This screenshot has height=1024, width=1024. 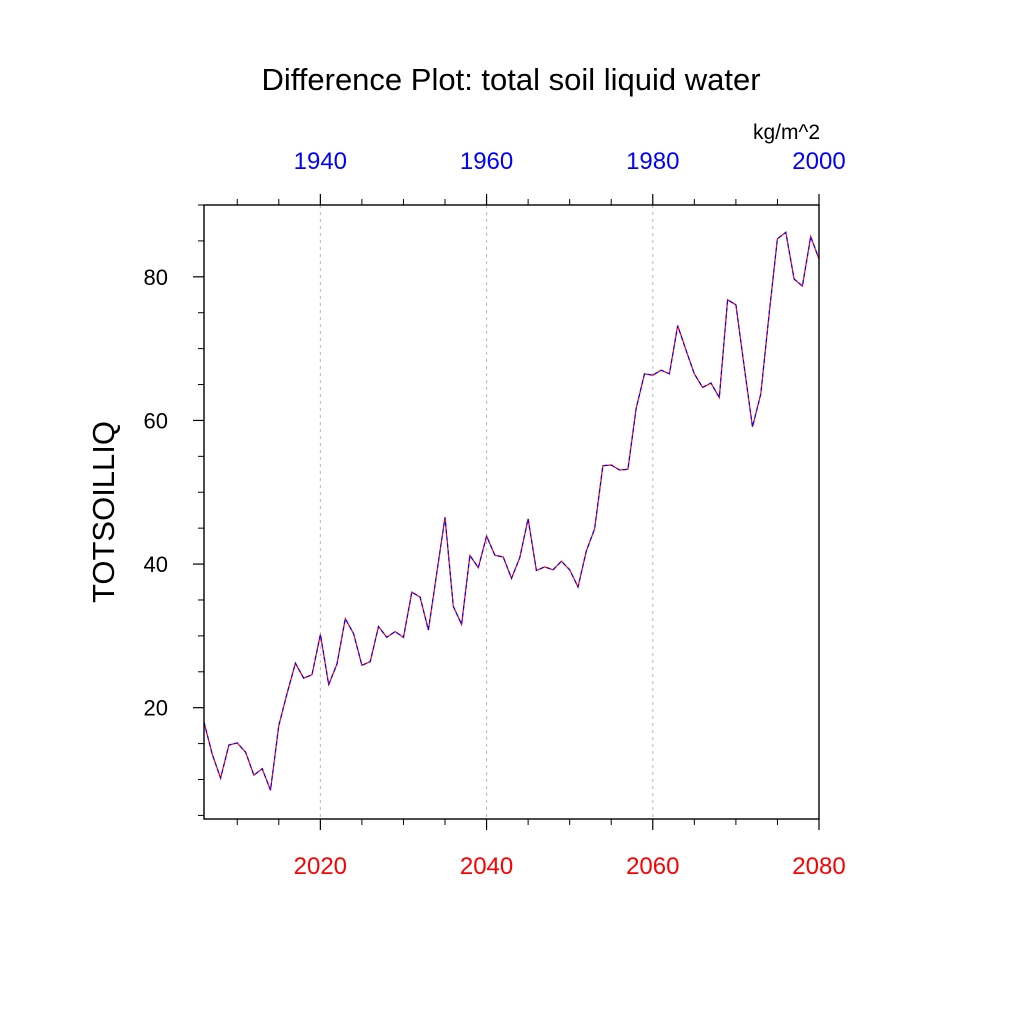 What do you see at coordinates (103, 512) in the screenshot?
I see `y-axis-label: TOTSOILLIQ` at bounding box center [103, 512].